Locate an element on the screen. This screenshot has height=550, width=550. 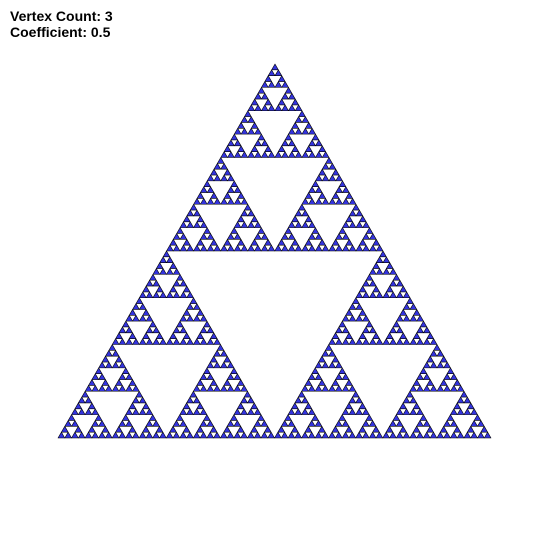
vertex-count-readout: Vertex Count: 3 is located at coordinates (61, 16).